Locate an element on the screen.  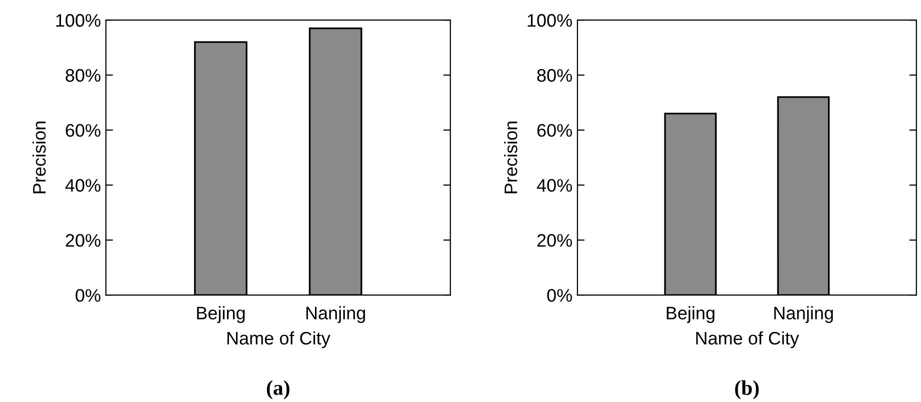
text: (a) is located at coordinates (278, 390).